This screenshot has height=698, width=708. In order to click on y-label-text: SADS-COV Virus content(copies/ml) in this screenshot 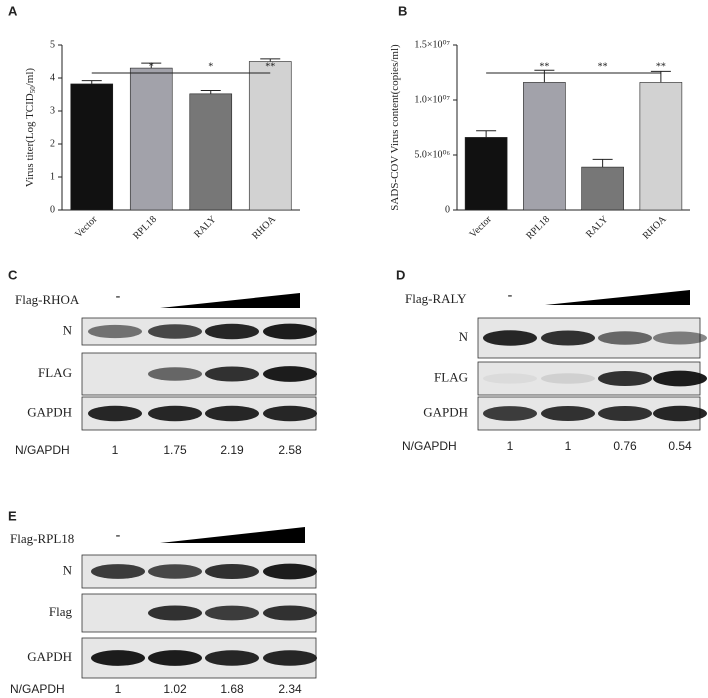, I will do `click(395, 127)`.